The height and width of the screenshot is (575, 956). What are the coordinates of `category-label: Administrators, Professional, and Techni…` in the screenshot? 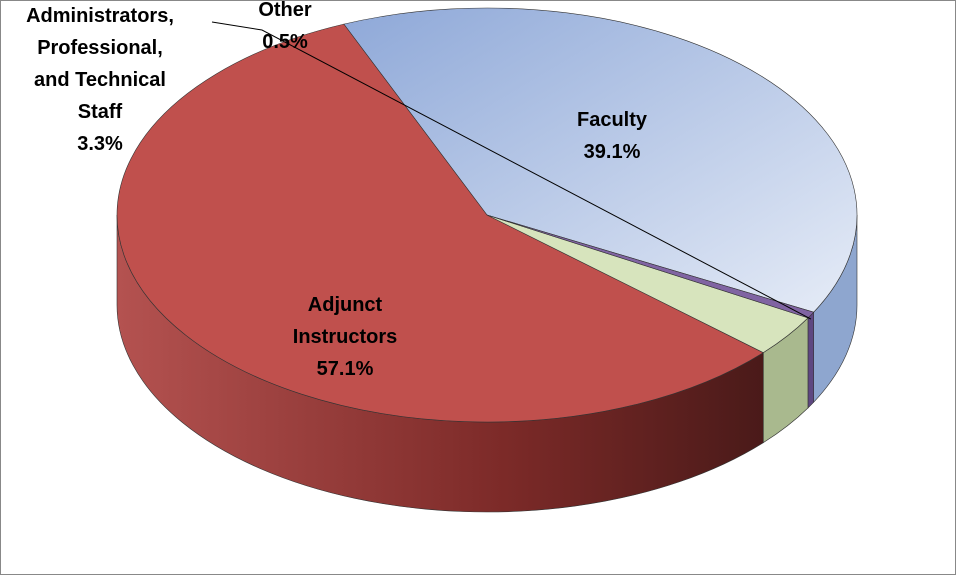 It's located at (100, 64).